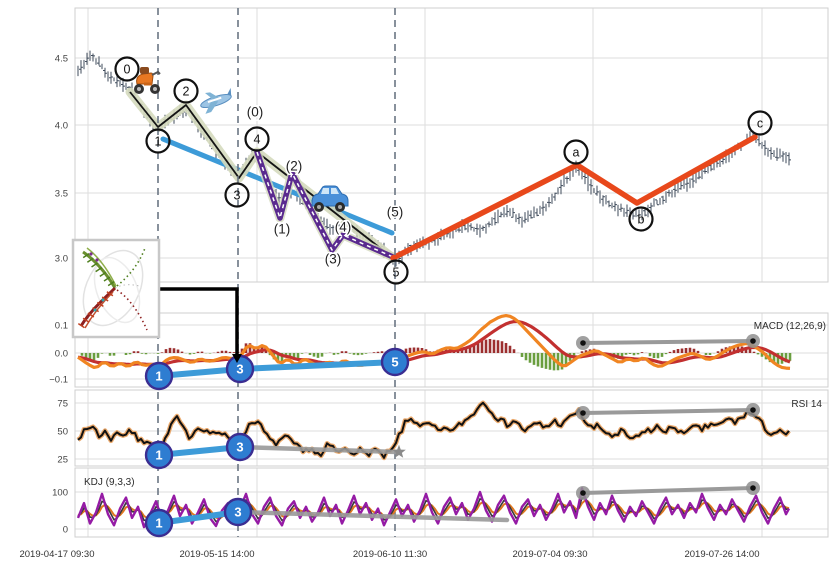 This screenshot has height=568, width=836. I want to click on inset-and-connector, so click(156, 300).